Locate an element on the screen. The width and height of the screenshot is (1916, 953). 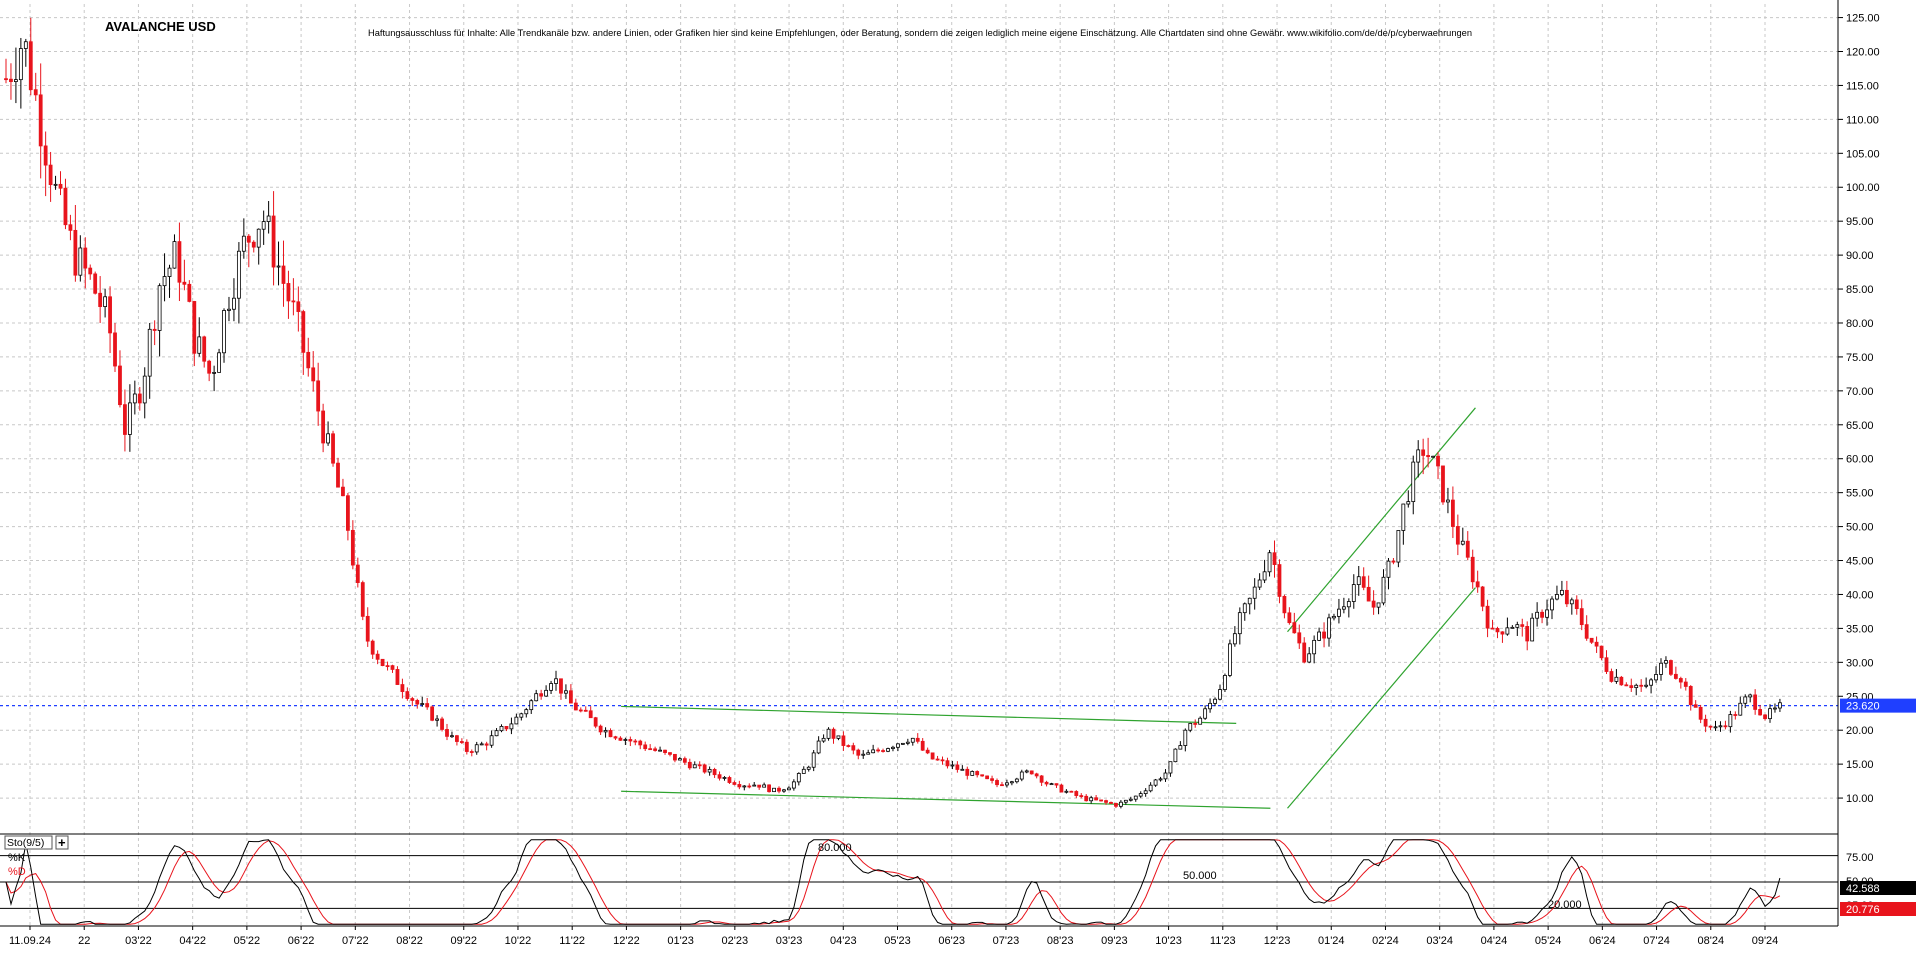
k-legend: %K is located at coordinates (17, 858).